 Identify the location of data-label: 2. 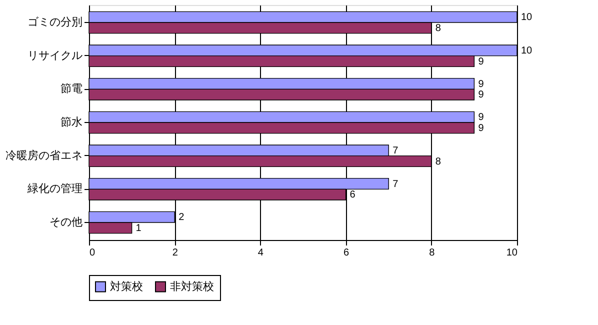
(181, 218).